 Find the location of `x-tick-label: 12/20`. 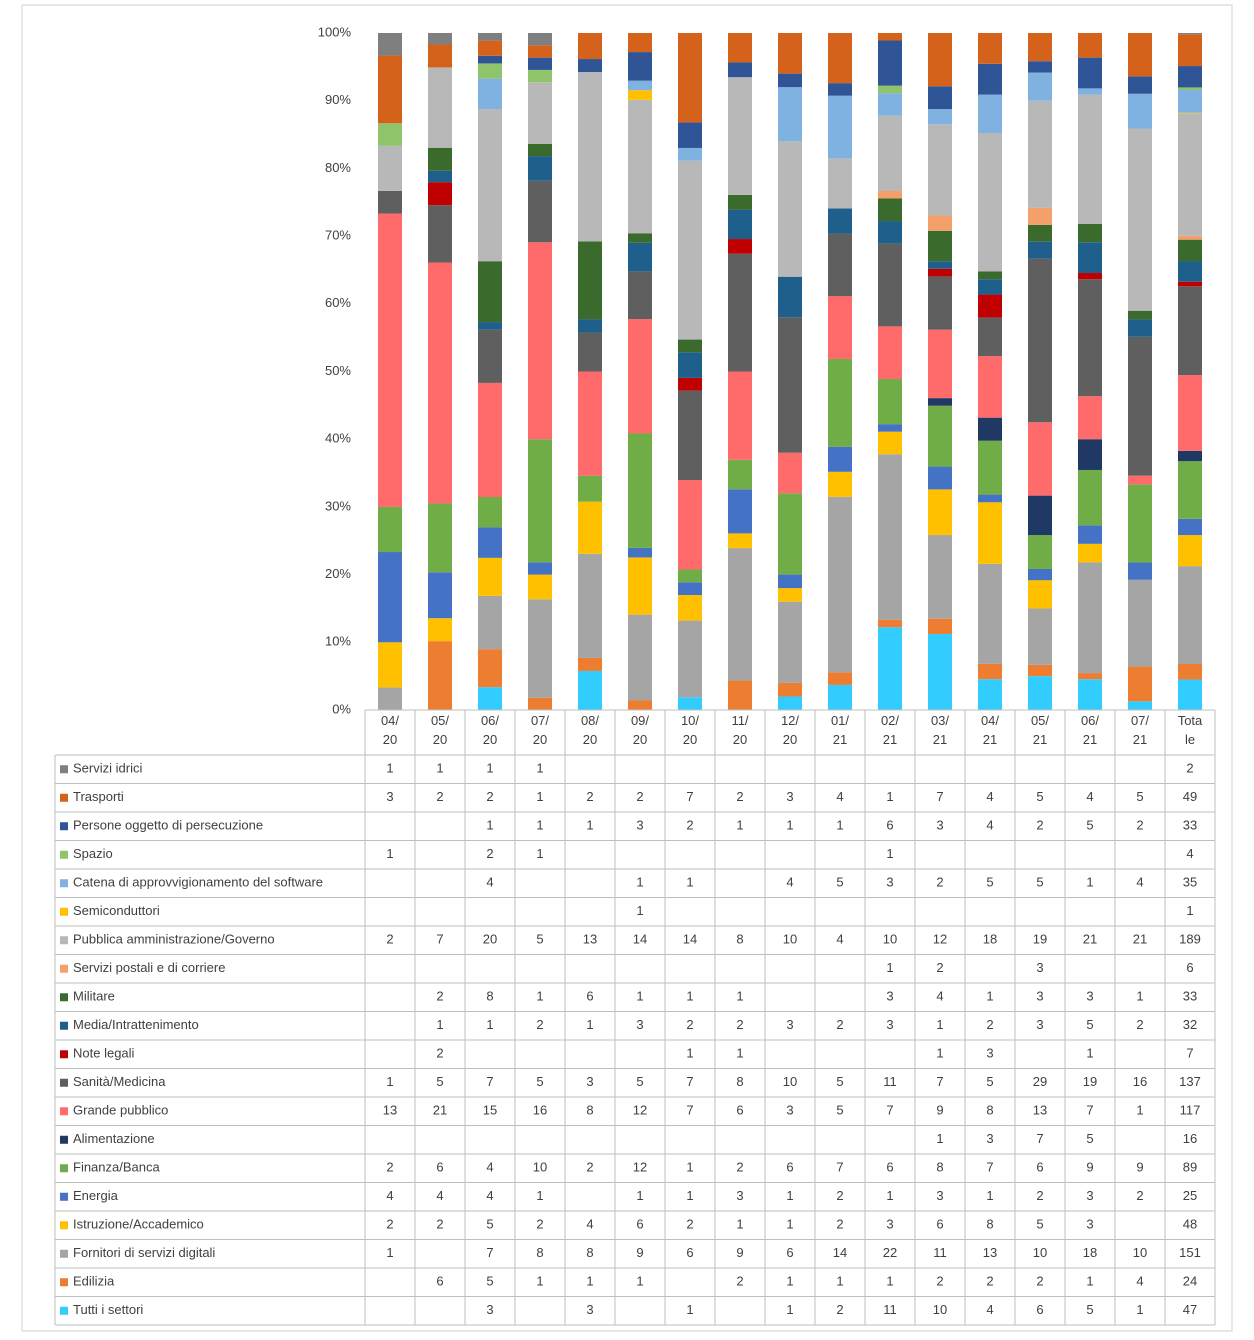

x-tick-label: 12/20 is located at coordinates (790, 730).